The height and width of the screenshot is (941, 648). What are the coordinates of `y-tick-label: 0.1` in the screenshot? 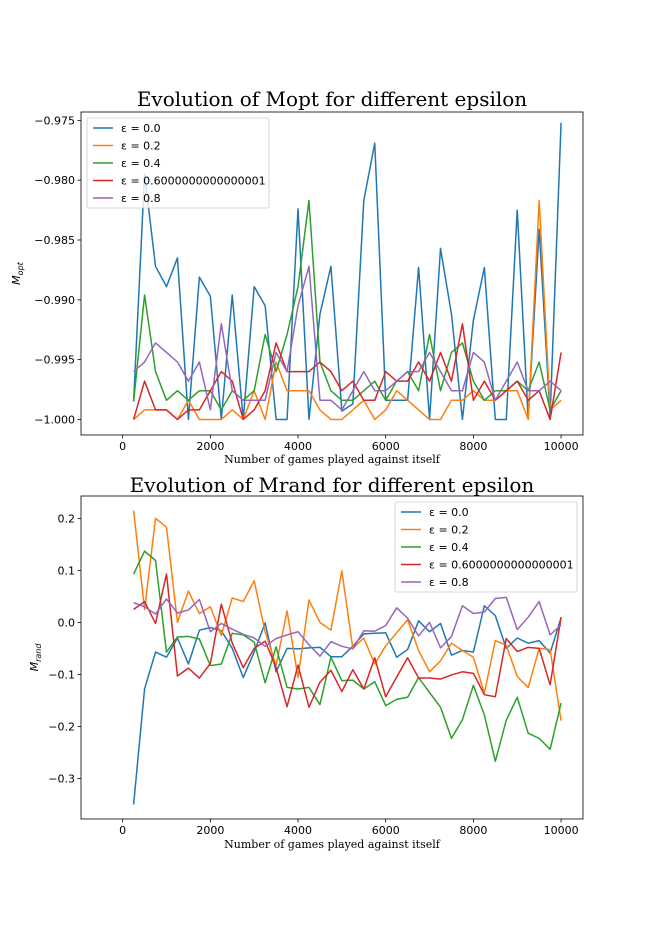 It's located at (67, 570).